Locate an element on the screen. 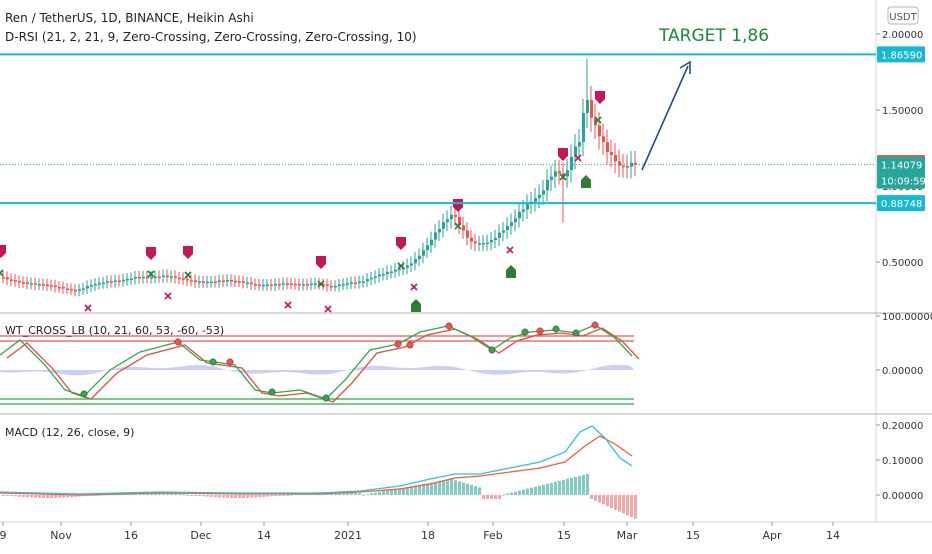 Image resolution: width=932 pixels, height=554 pixels. price-tick-label: 0.50000 is located at coordinates (902, 263).